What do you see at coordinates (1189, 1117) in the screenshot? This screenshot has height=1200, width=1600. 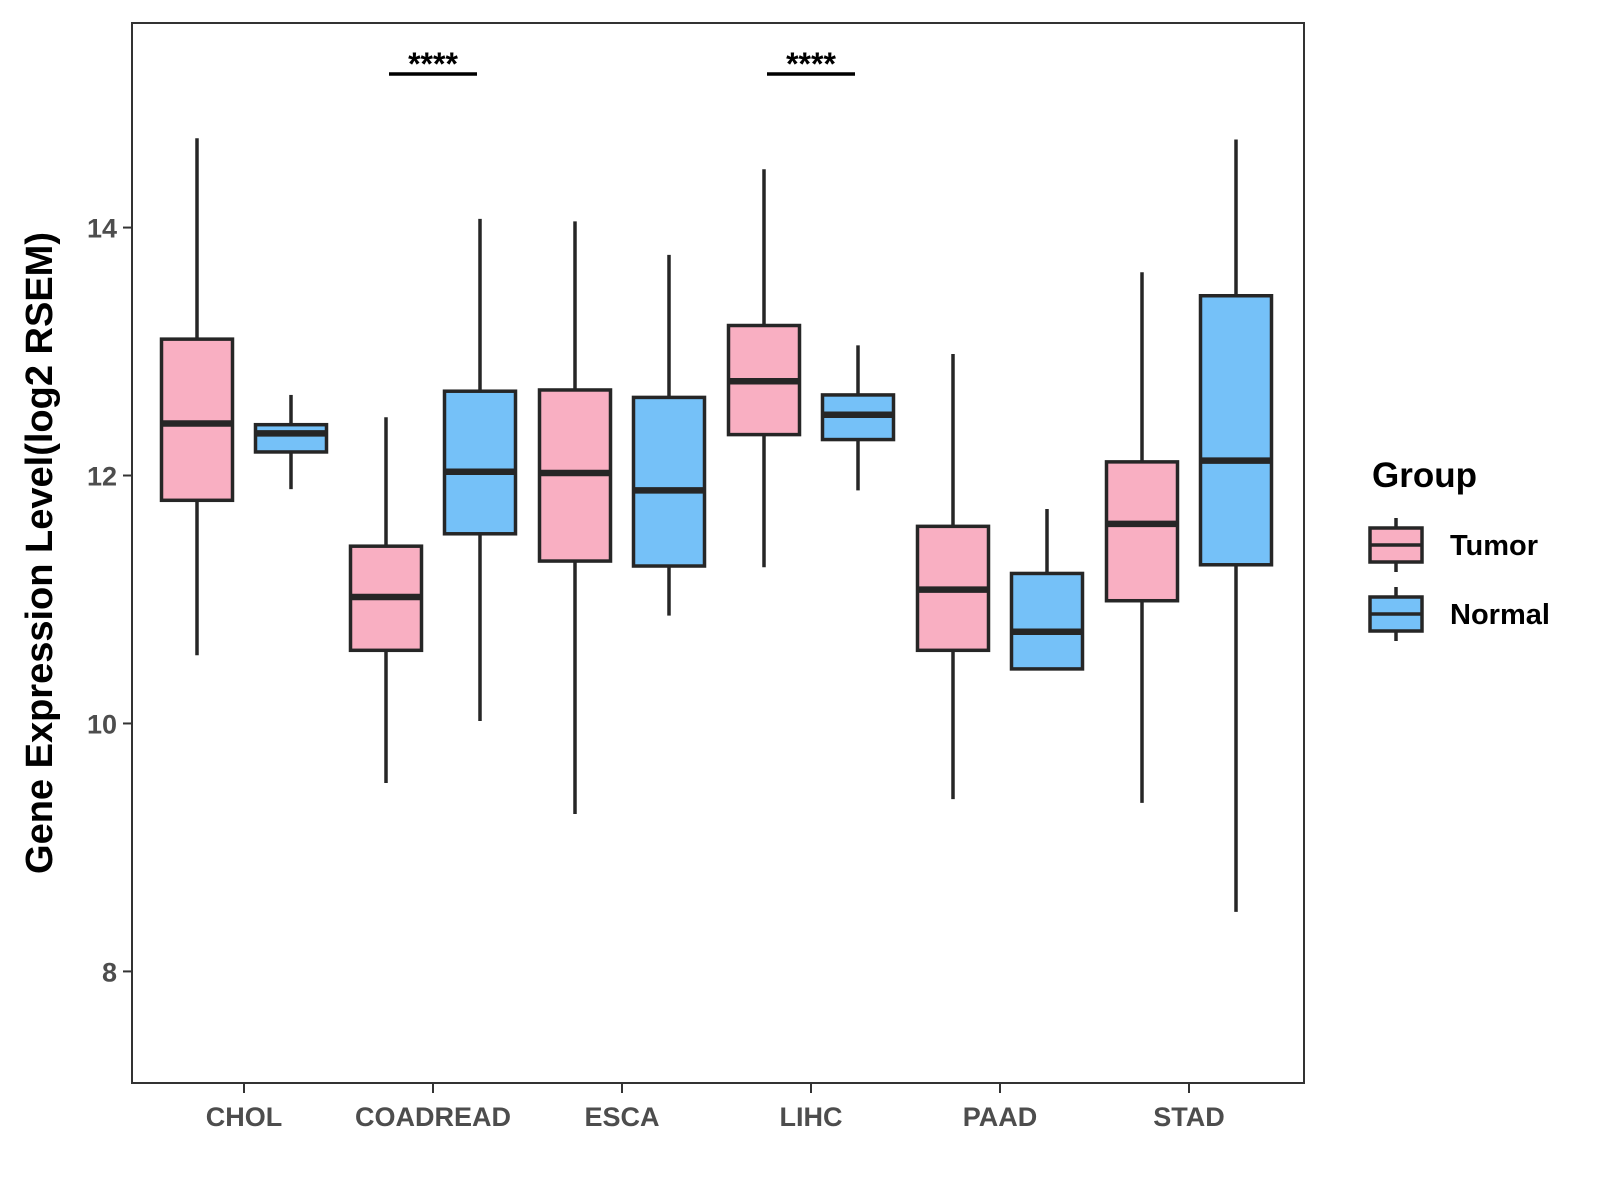 I see `x-tick-label: STAD` at bounding box center [1189, 1117].